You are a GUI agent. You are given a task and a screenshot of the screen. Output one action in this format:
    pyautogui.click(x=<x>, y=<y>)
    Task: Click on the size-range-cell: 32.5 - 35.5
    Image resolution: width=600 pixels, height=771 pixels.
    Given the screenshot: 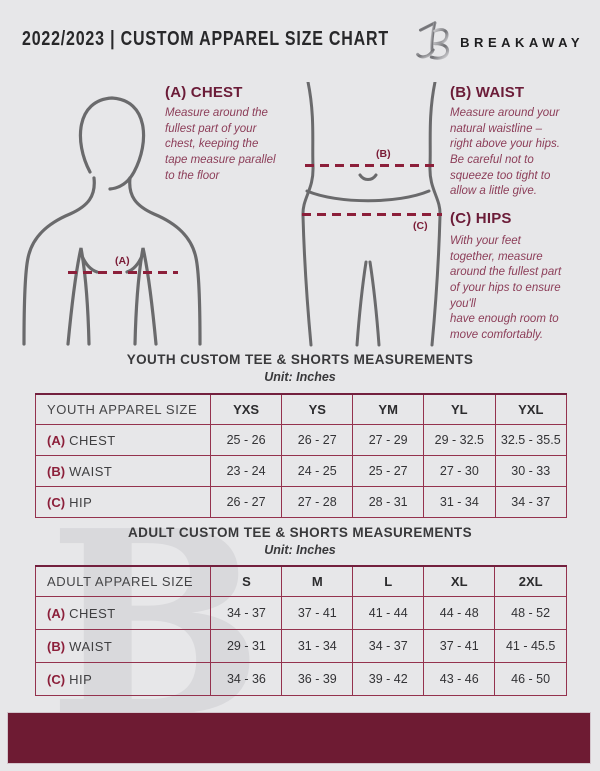 What is the action you would take?
    pyautogui.click(x=531, y=440)
    